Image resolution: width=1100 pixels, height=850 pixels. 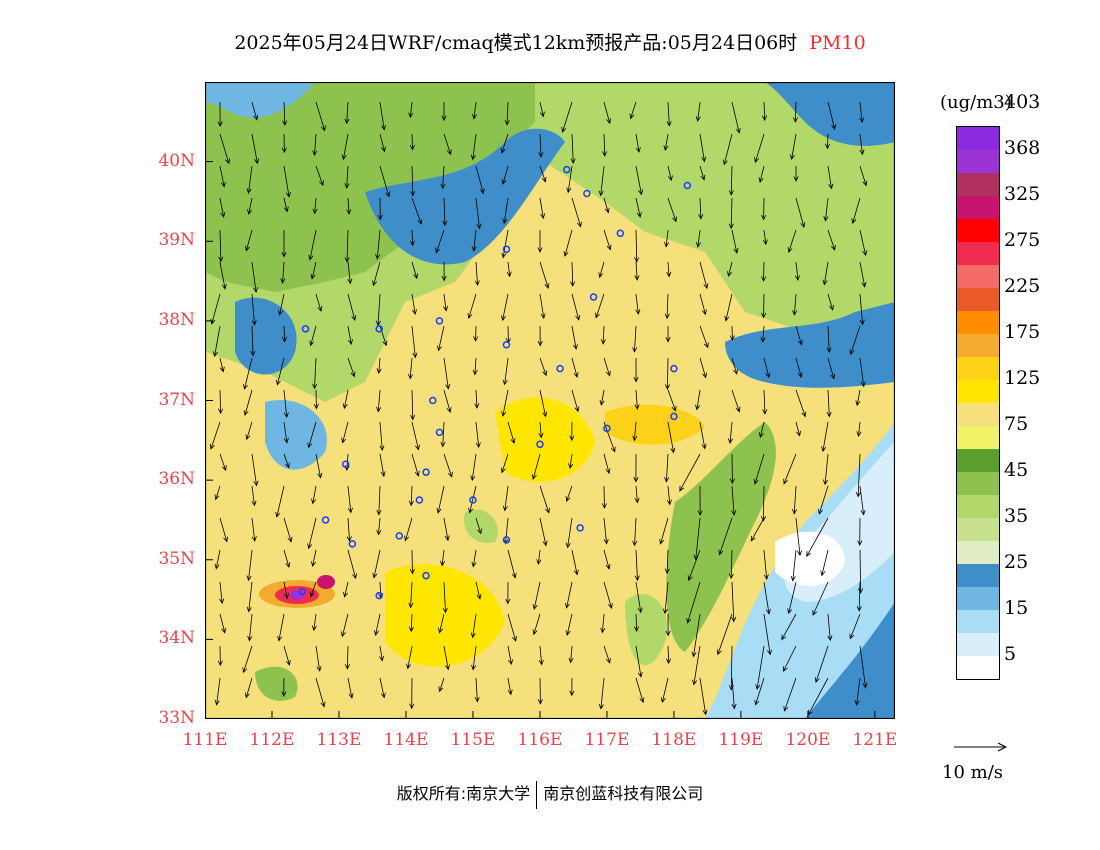 What do you see at coordinates (978, 403) in the screenshot?
I see `color-legend` at bounding box center [978, 403].